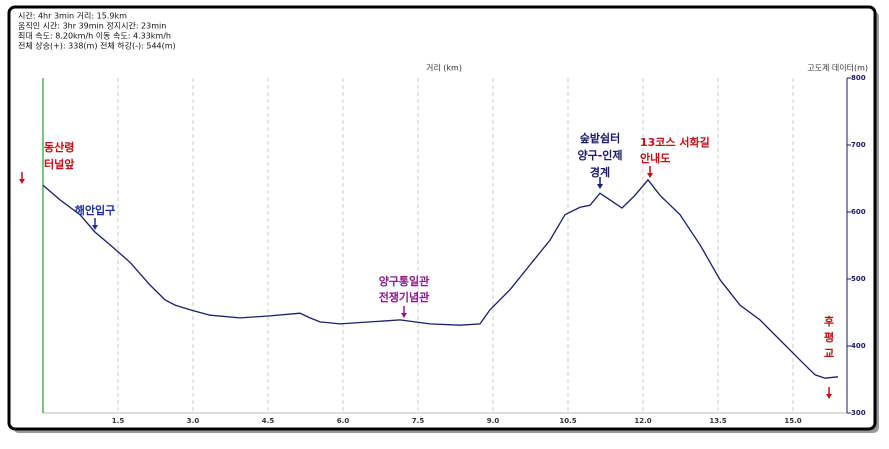 This screenshot has height=449, width=889. What do you see at coordinates (193, 421) in the screenshot?
I see `x-tick-label: 3.0` at bounding box center [193, 421].